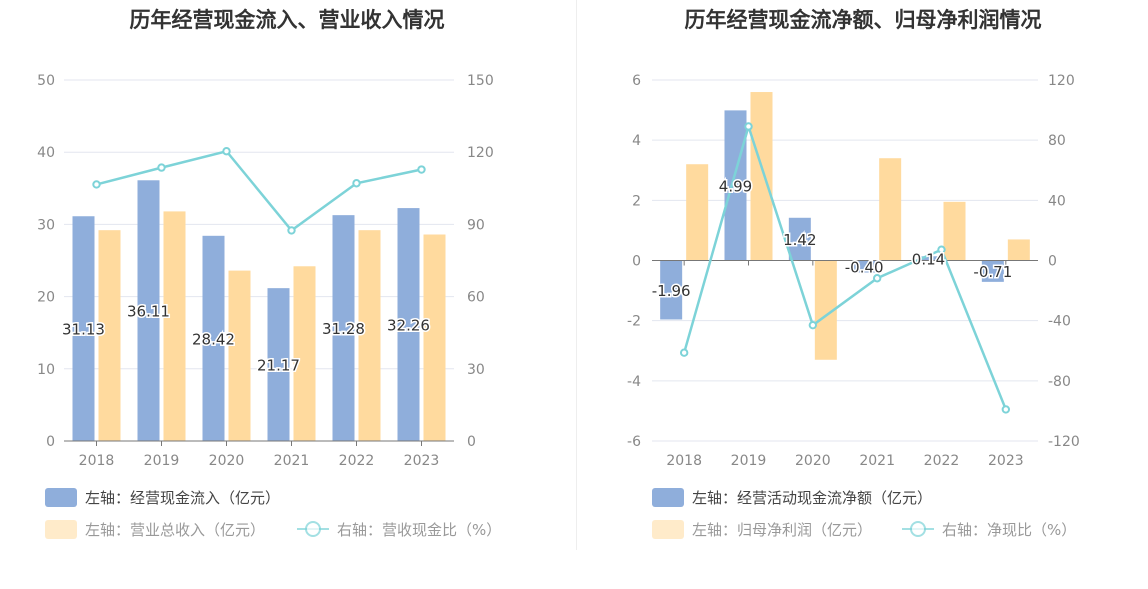 The width and height of the screenshot is (1148, 589). Describe the element at coordinates (1059, 322) in the screenshot. I see `y-right-tick-label: -40` at that location.